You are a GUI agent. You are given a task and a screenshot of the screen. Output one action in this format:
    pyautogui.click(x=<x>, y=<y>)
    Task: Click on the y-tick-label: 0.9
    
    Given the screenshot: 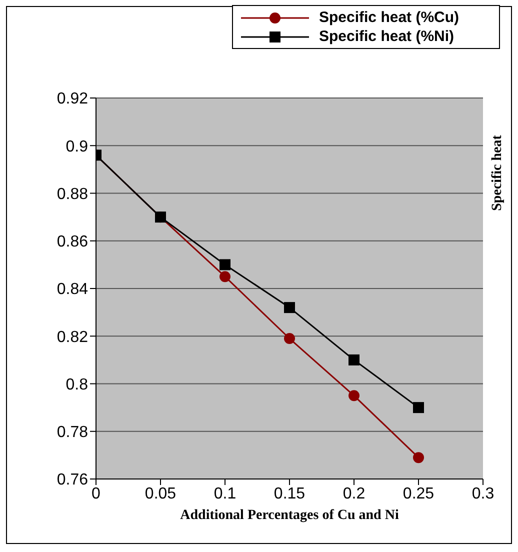 What is the action you would take?
    pyautogui.click(x=77, y=147)
    